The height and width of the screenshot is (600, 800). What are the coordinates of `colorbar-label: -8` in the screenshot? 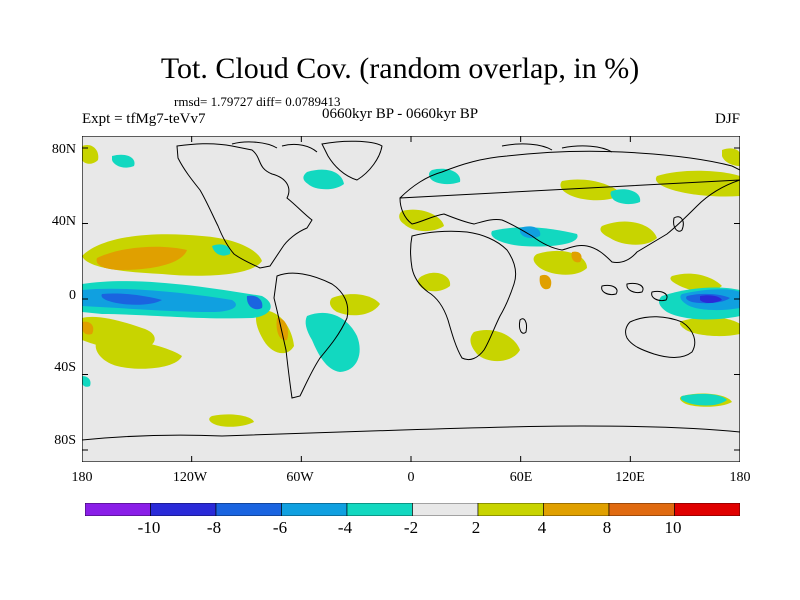 It's located at (214, 527).